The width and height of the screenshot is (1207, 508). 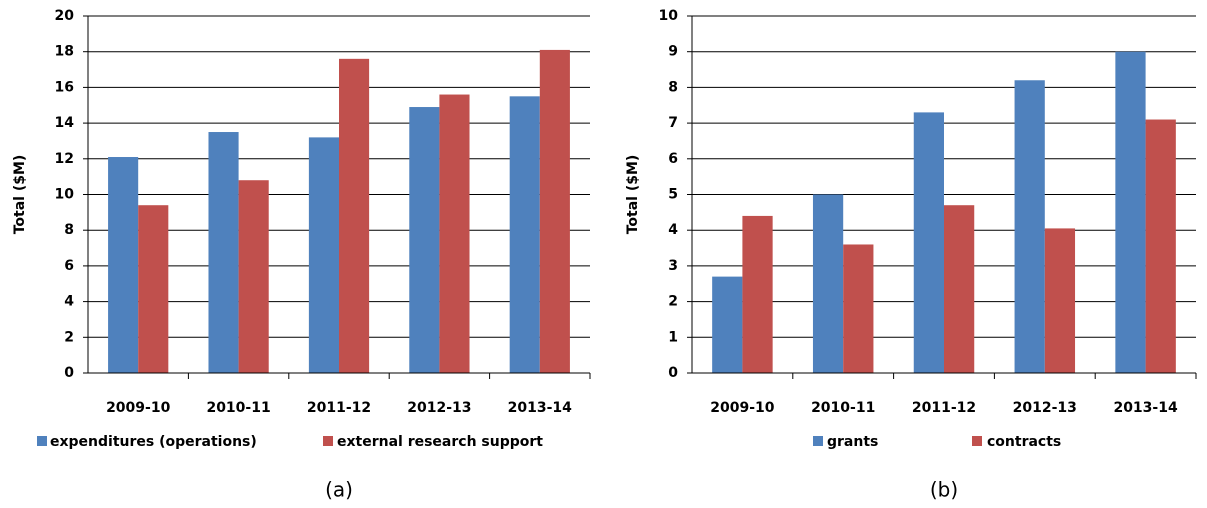 What do you see at coordinates (673, 123) in the screenshot?
I see `y-tick-label: 7` at bounding box center [673, 123].